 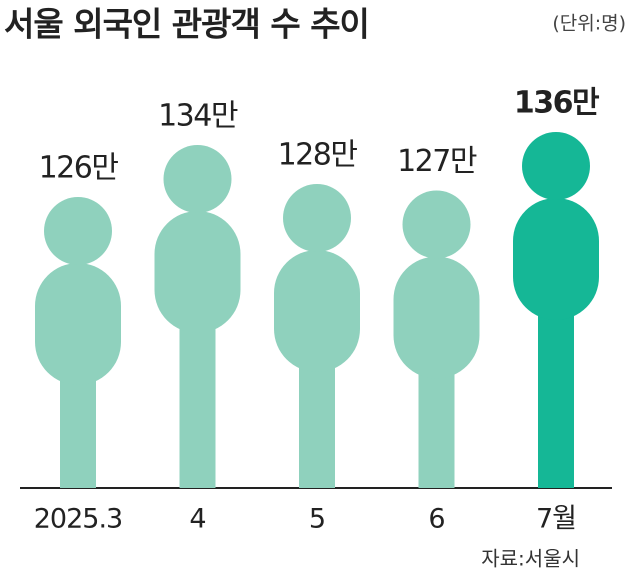 I want to click on unit-note: (단위:명), so click(x=589, y=24).